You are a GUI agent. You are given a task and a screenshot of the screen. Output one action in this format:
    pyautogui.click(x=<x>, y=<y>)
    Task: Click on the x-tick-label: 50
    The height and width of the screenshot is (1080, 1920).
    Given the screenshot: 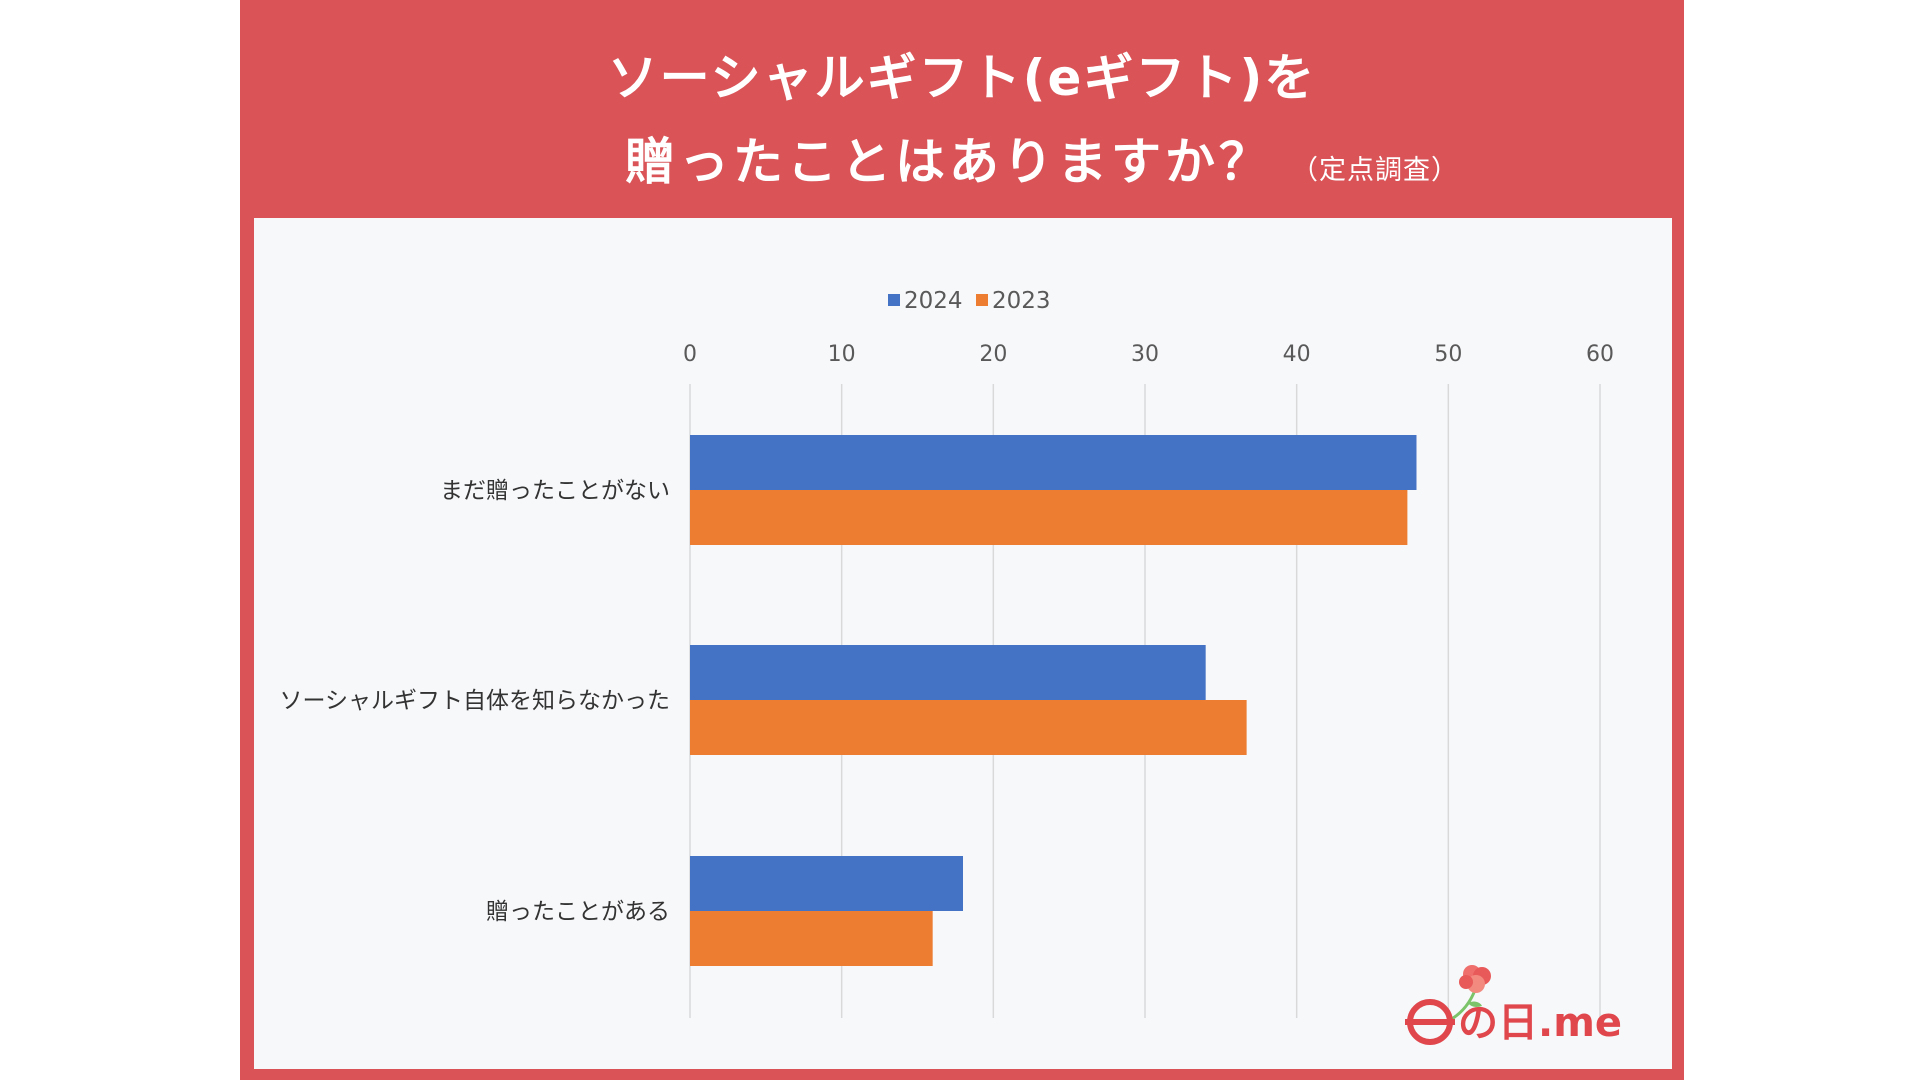 What is the action you would take?
    pyautogui.click(x=1448, y=354)
    